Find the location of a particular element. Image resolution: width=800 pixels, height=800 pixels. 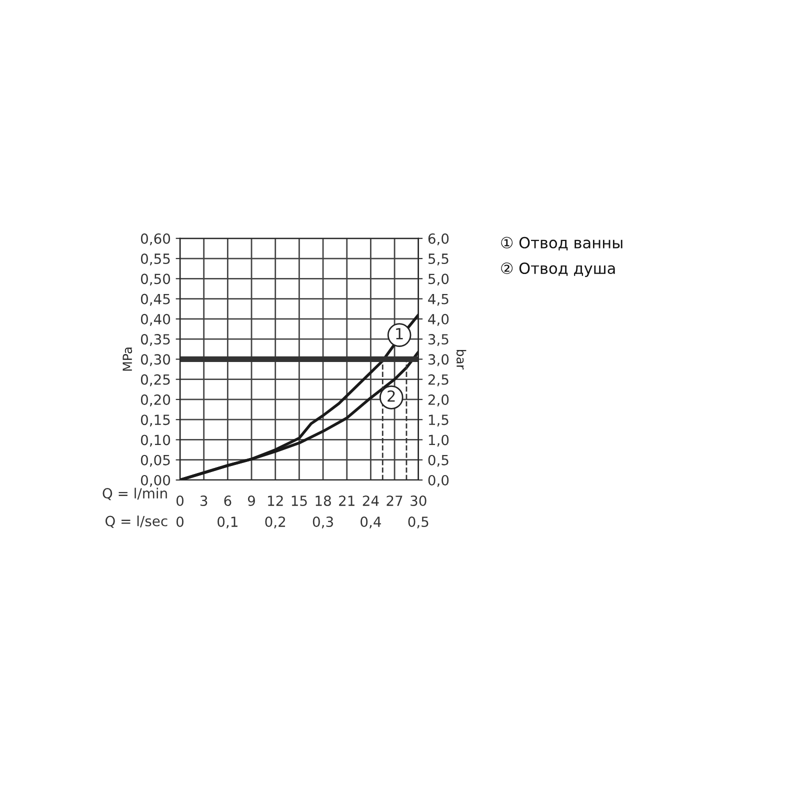

y-tick-label: 0,10 is located at coordinates (155, 440).